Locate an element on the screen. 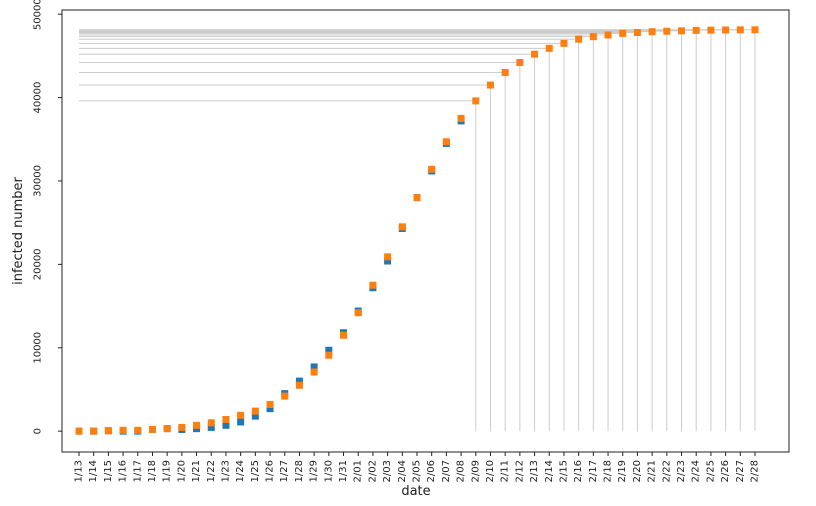  x-tick-label: 2/28 is located at coordinates (755, 471).